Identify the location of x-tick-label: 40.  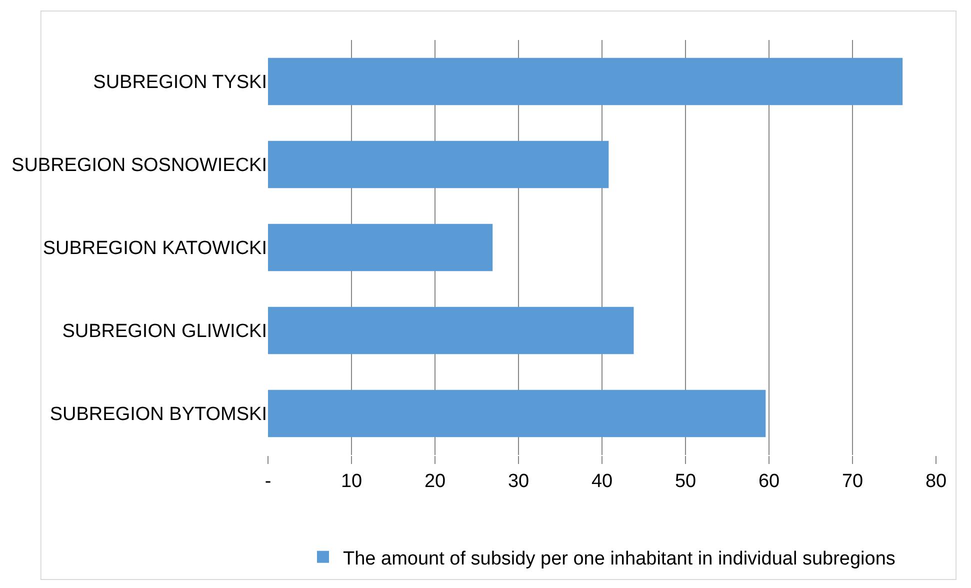
(602, 481).